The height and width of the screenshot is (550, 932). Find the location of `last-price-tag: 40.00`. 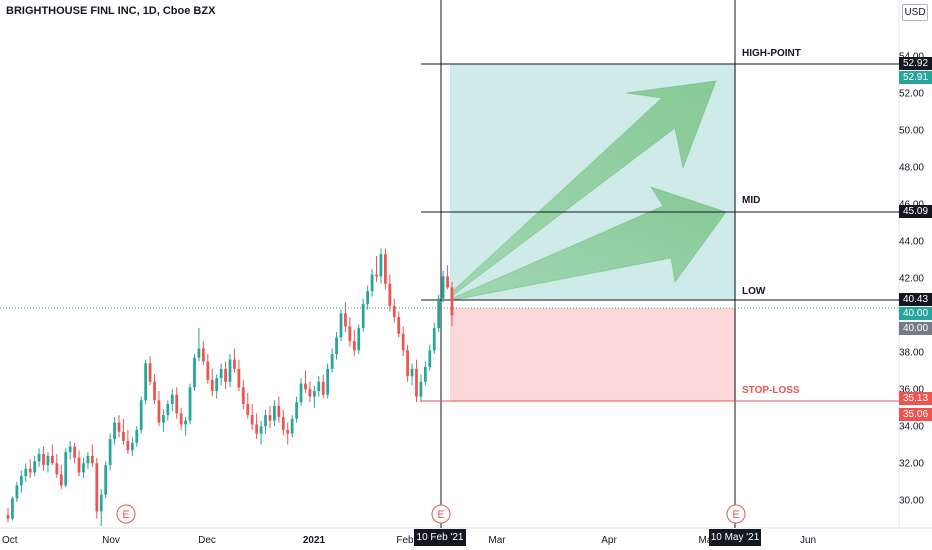

last-price-tag: 40.00 is located at coordinates (915, 313).